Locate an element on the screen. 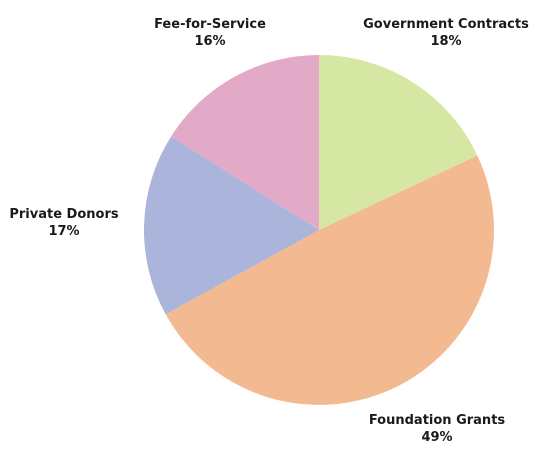 This screenshot has width=560, height=450. pie-slice-fee-for-service is located at coordinates (245, 142).